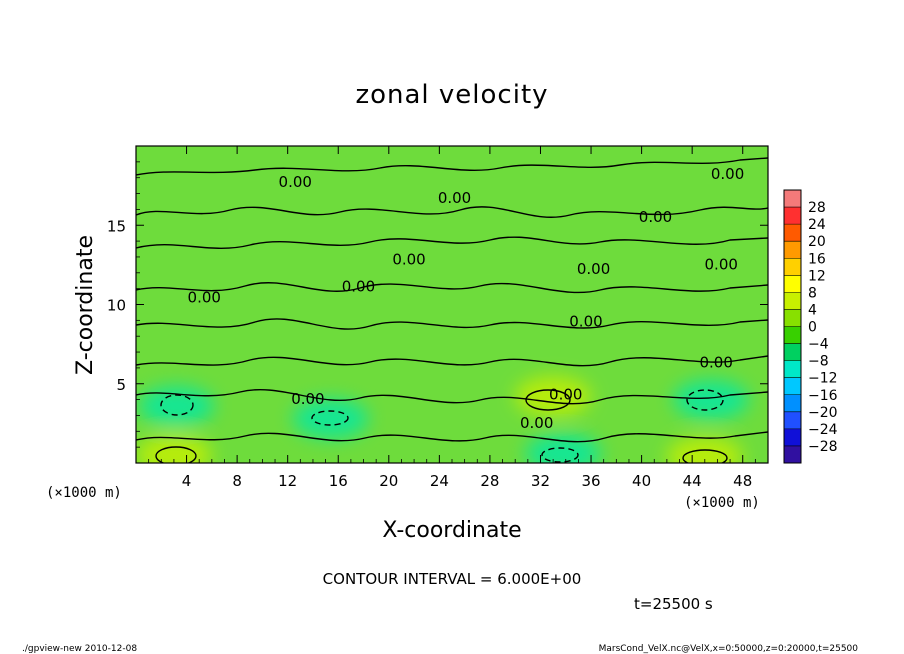 This screenshot has width=904, height=654. What do you see at coordinates (489, 481) in the screenshot?
I see `x-tick-label: 28` at bounding box center [489, 481].